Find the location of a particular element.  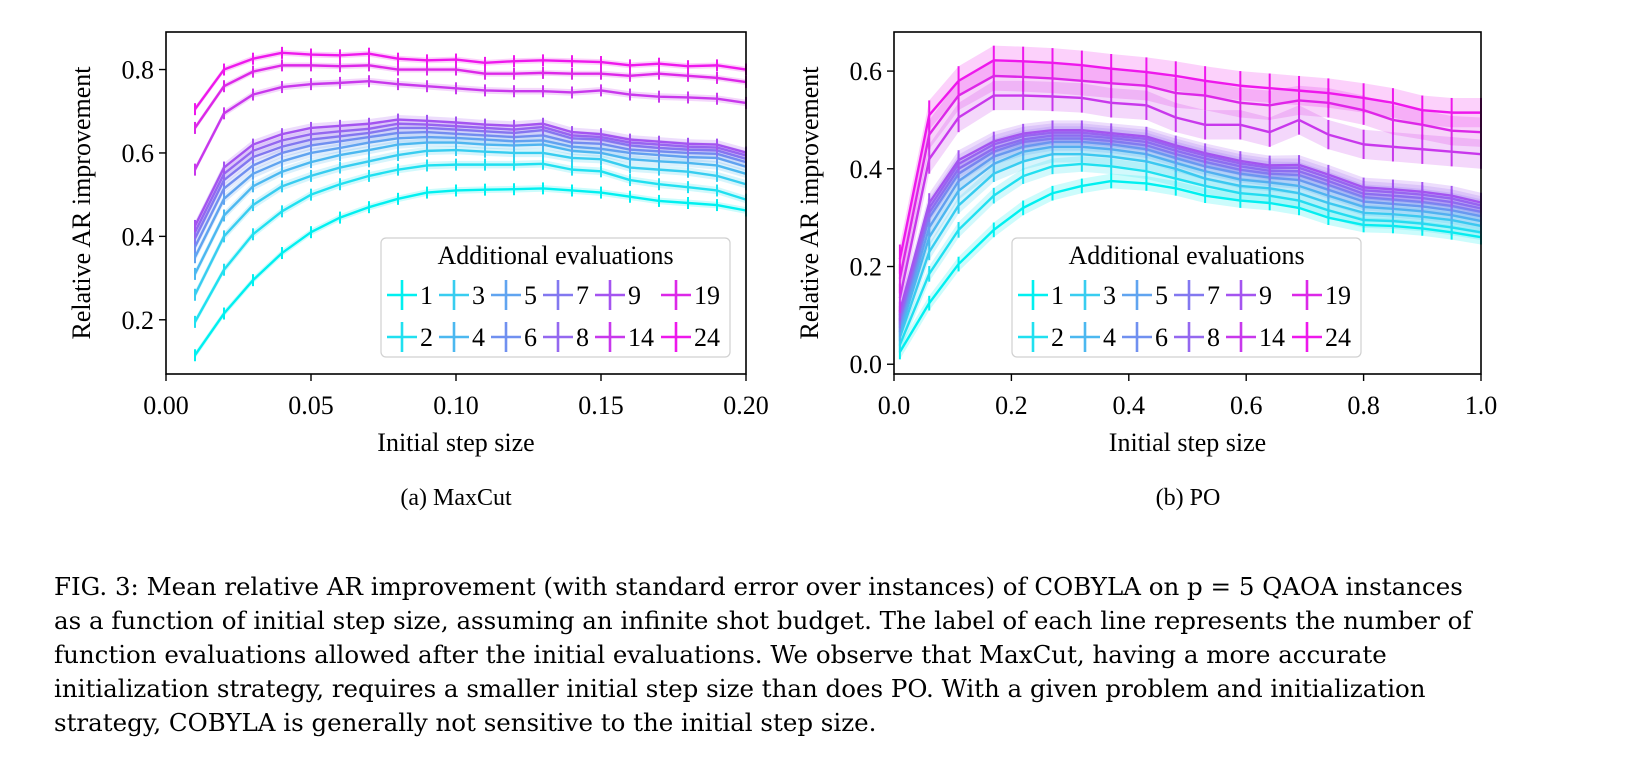

legend-box is located at coordinates (555, 297).